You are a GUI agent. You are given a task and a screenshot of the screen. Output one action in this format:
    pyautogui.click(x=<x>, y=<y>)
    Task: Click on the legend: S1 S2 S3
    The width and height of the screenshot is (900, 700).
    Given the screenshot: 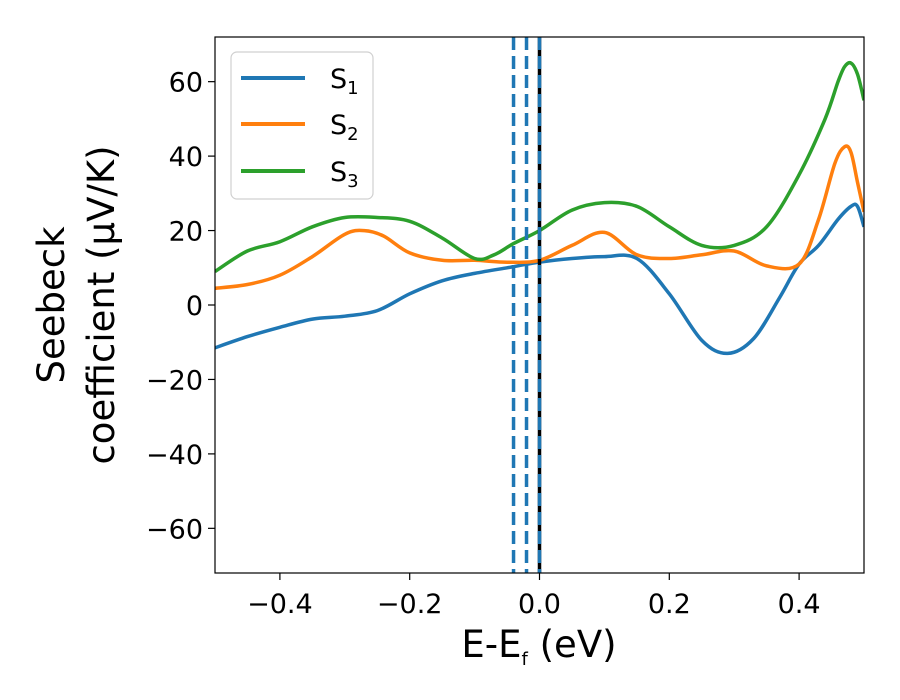 What is the action you would take?
    pyautogui.click(x=302, y=125)
    